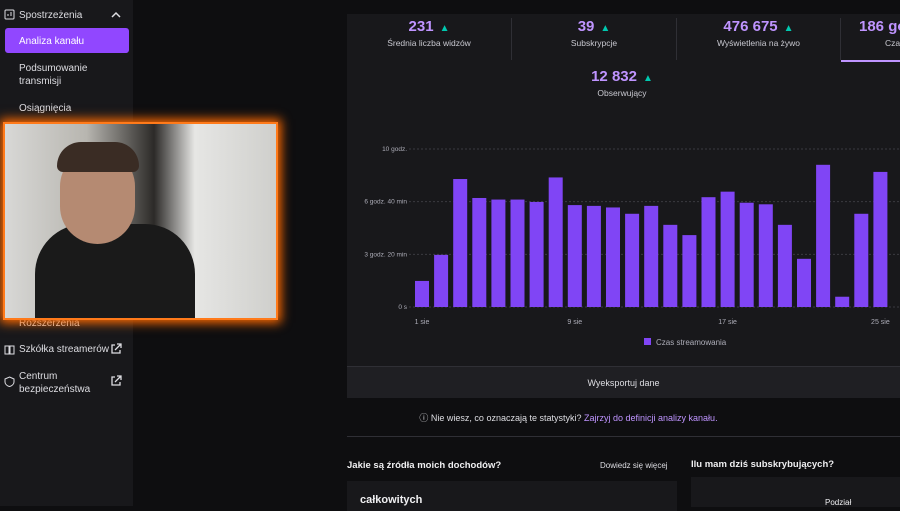 Image resolution: width=900 pixels, height=511 pixels. What do you see at coordinates (140, 221) in the screenshot?
I see `webcam-overlay` at bounding box center [140, 221].